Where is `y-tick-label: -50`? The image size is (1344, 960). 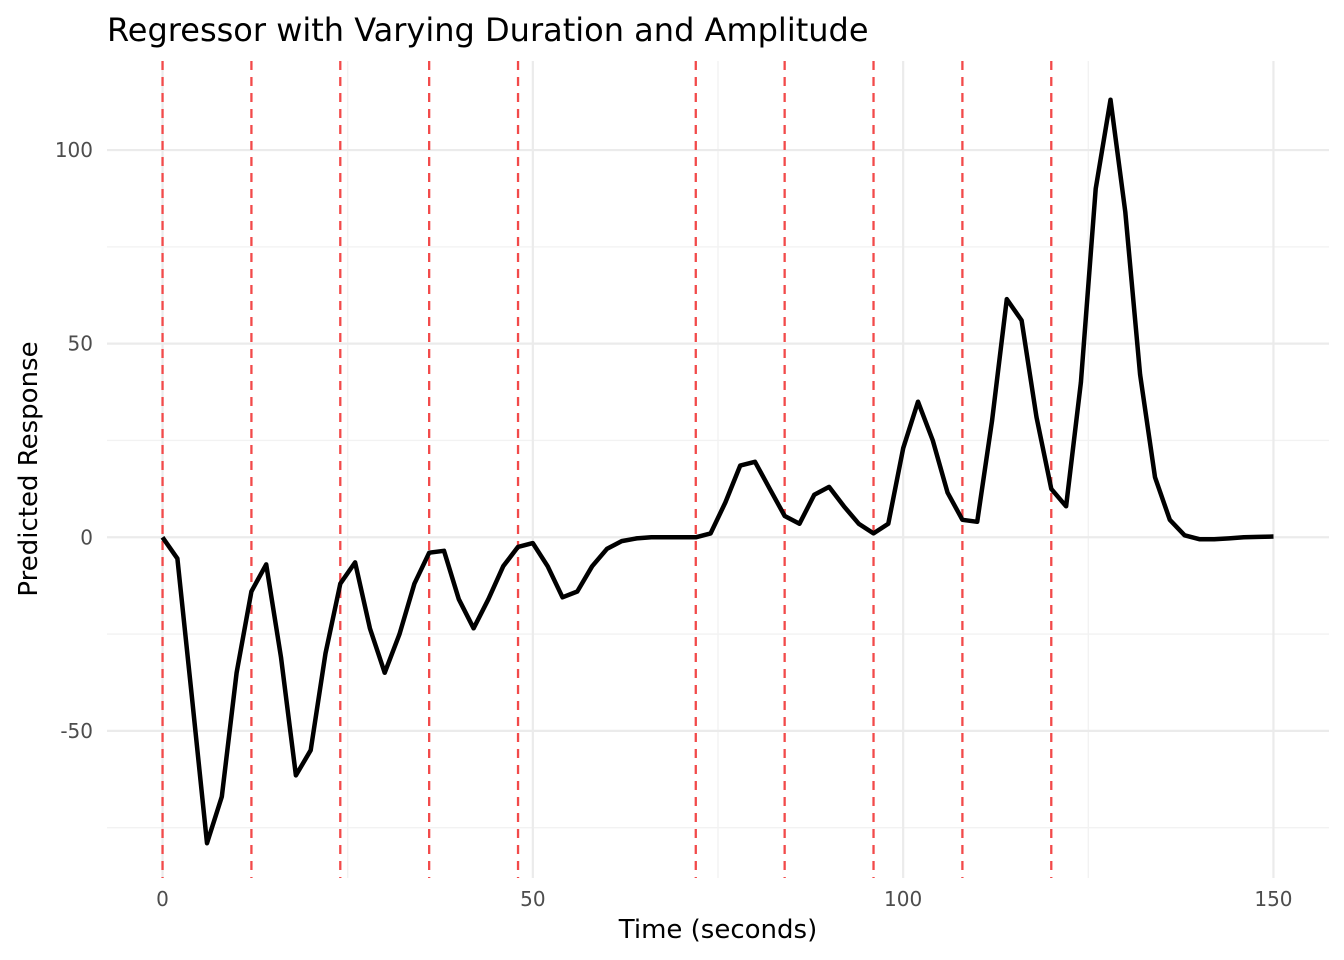
y-tick-label: -50 is located at coordinates (76, 731).